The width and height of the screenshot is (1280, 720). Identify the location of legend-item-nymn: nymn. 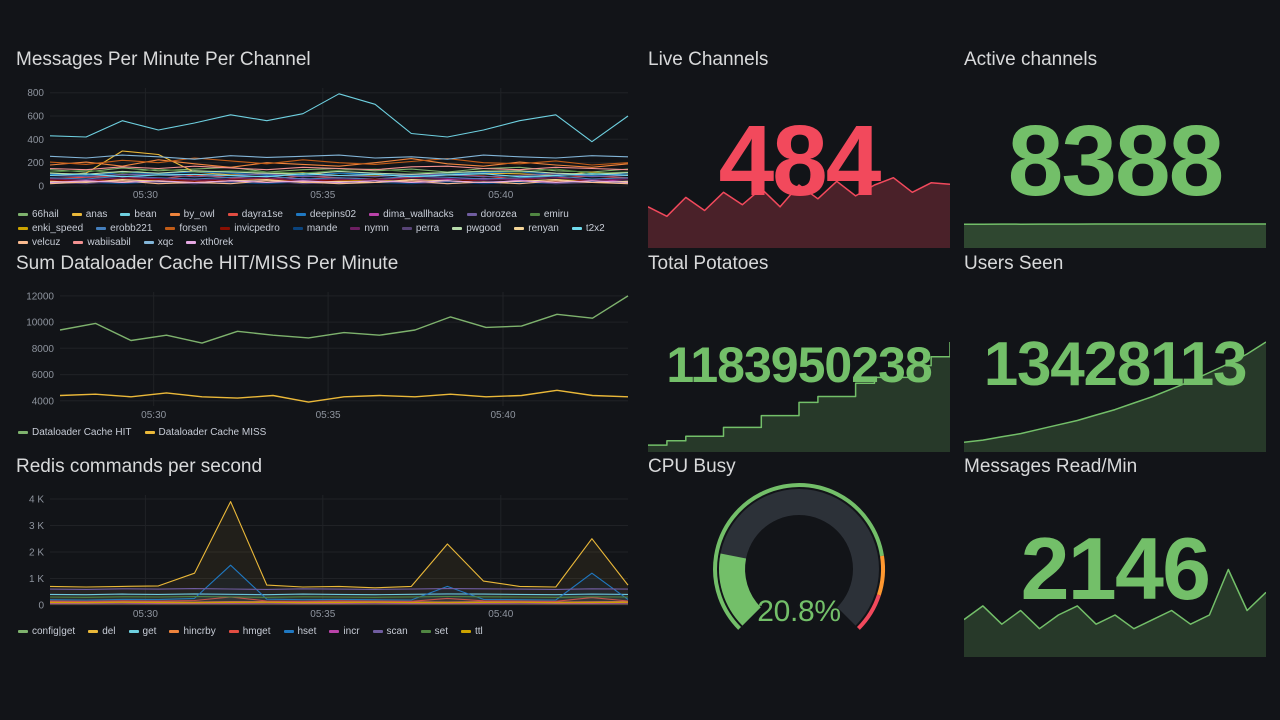
(369, 228).